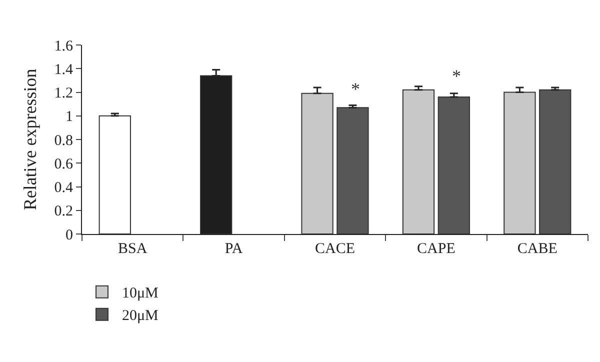  I want to click on y-tick-label: 0.4, so click(64, 188).